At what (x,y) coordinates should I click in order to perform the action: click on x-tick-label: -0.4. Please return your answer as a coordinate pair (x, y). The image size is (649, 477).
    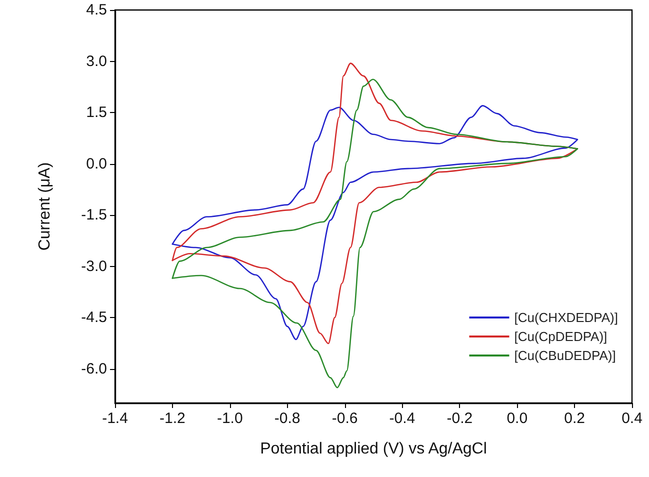
    Looking at the image, I should click on (402, 418).